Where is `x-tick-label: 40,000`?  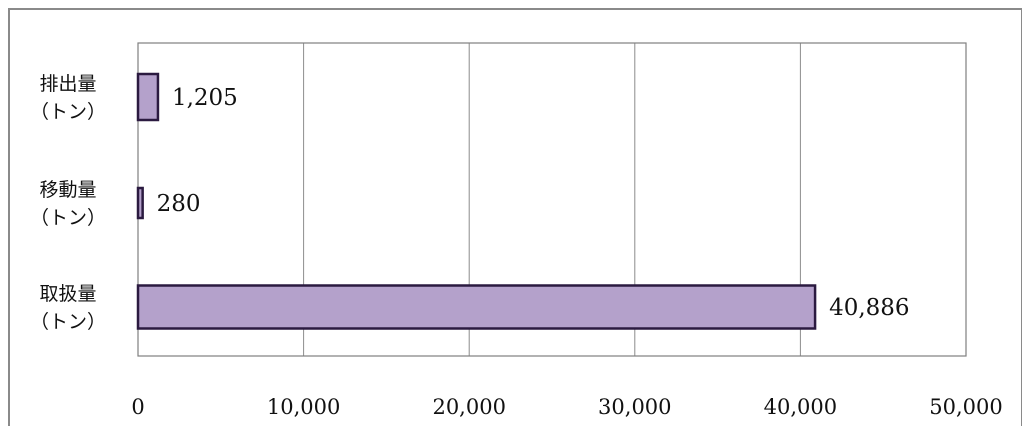
x-tick-label: 40,000 is located at coordinates (800, 407).